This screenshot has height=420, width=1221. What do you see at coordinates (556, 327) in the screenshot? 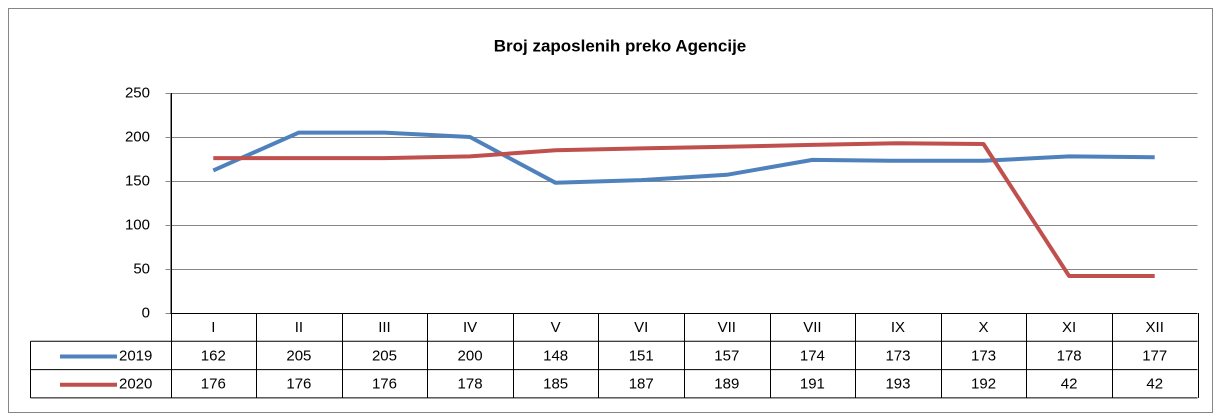
I see `x-tick-label: V` at bounding box center [556, 327].